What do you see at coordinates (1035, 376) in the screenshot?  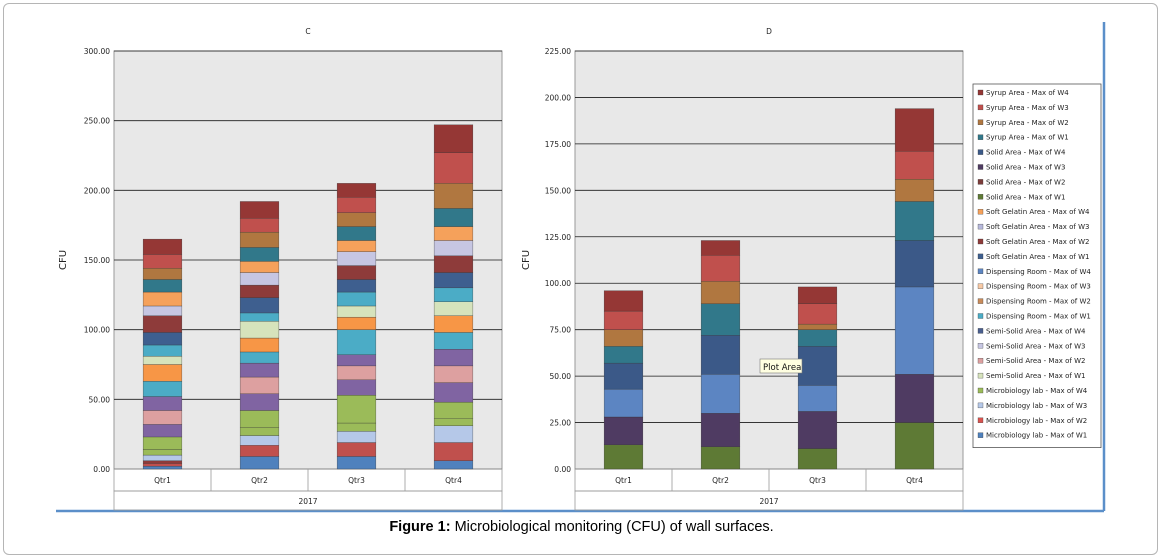 I see `legend-entry: Semi-Solid Area - Max of W1` at bounding box center [1035, 376].